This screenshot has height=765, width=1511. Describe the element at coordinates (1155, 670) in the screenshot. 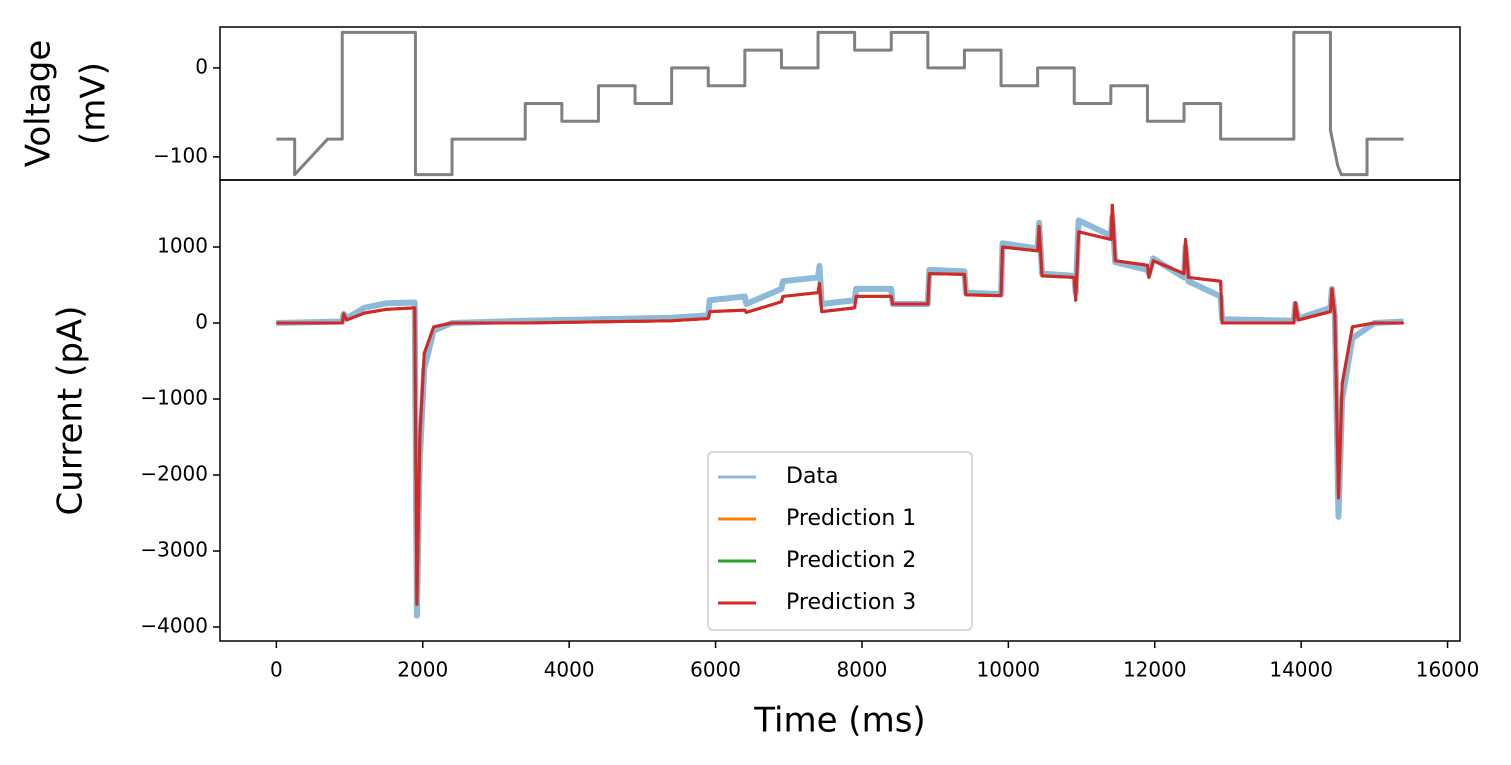

I see `x-tick-label: 12000` at that location.